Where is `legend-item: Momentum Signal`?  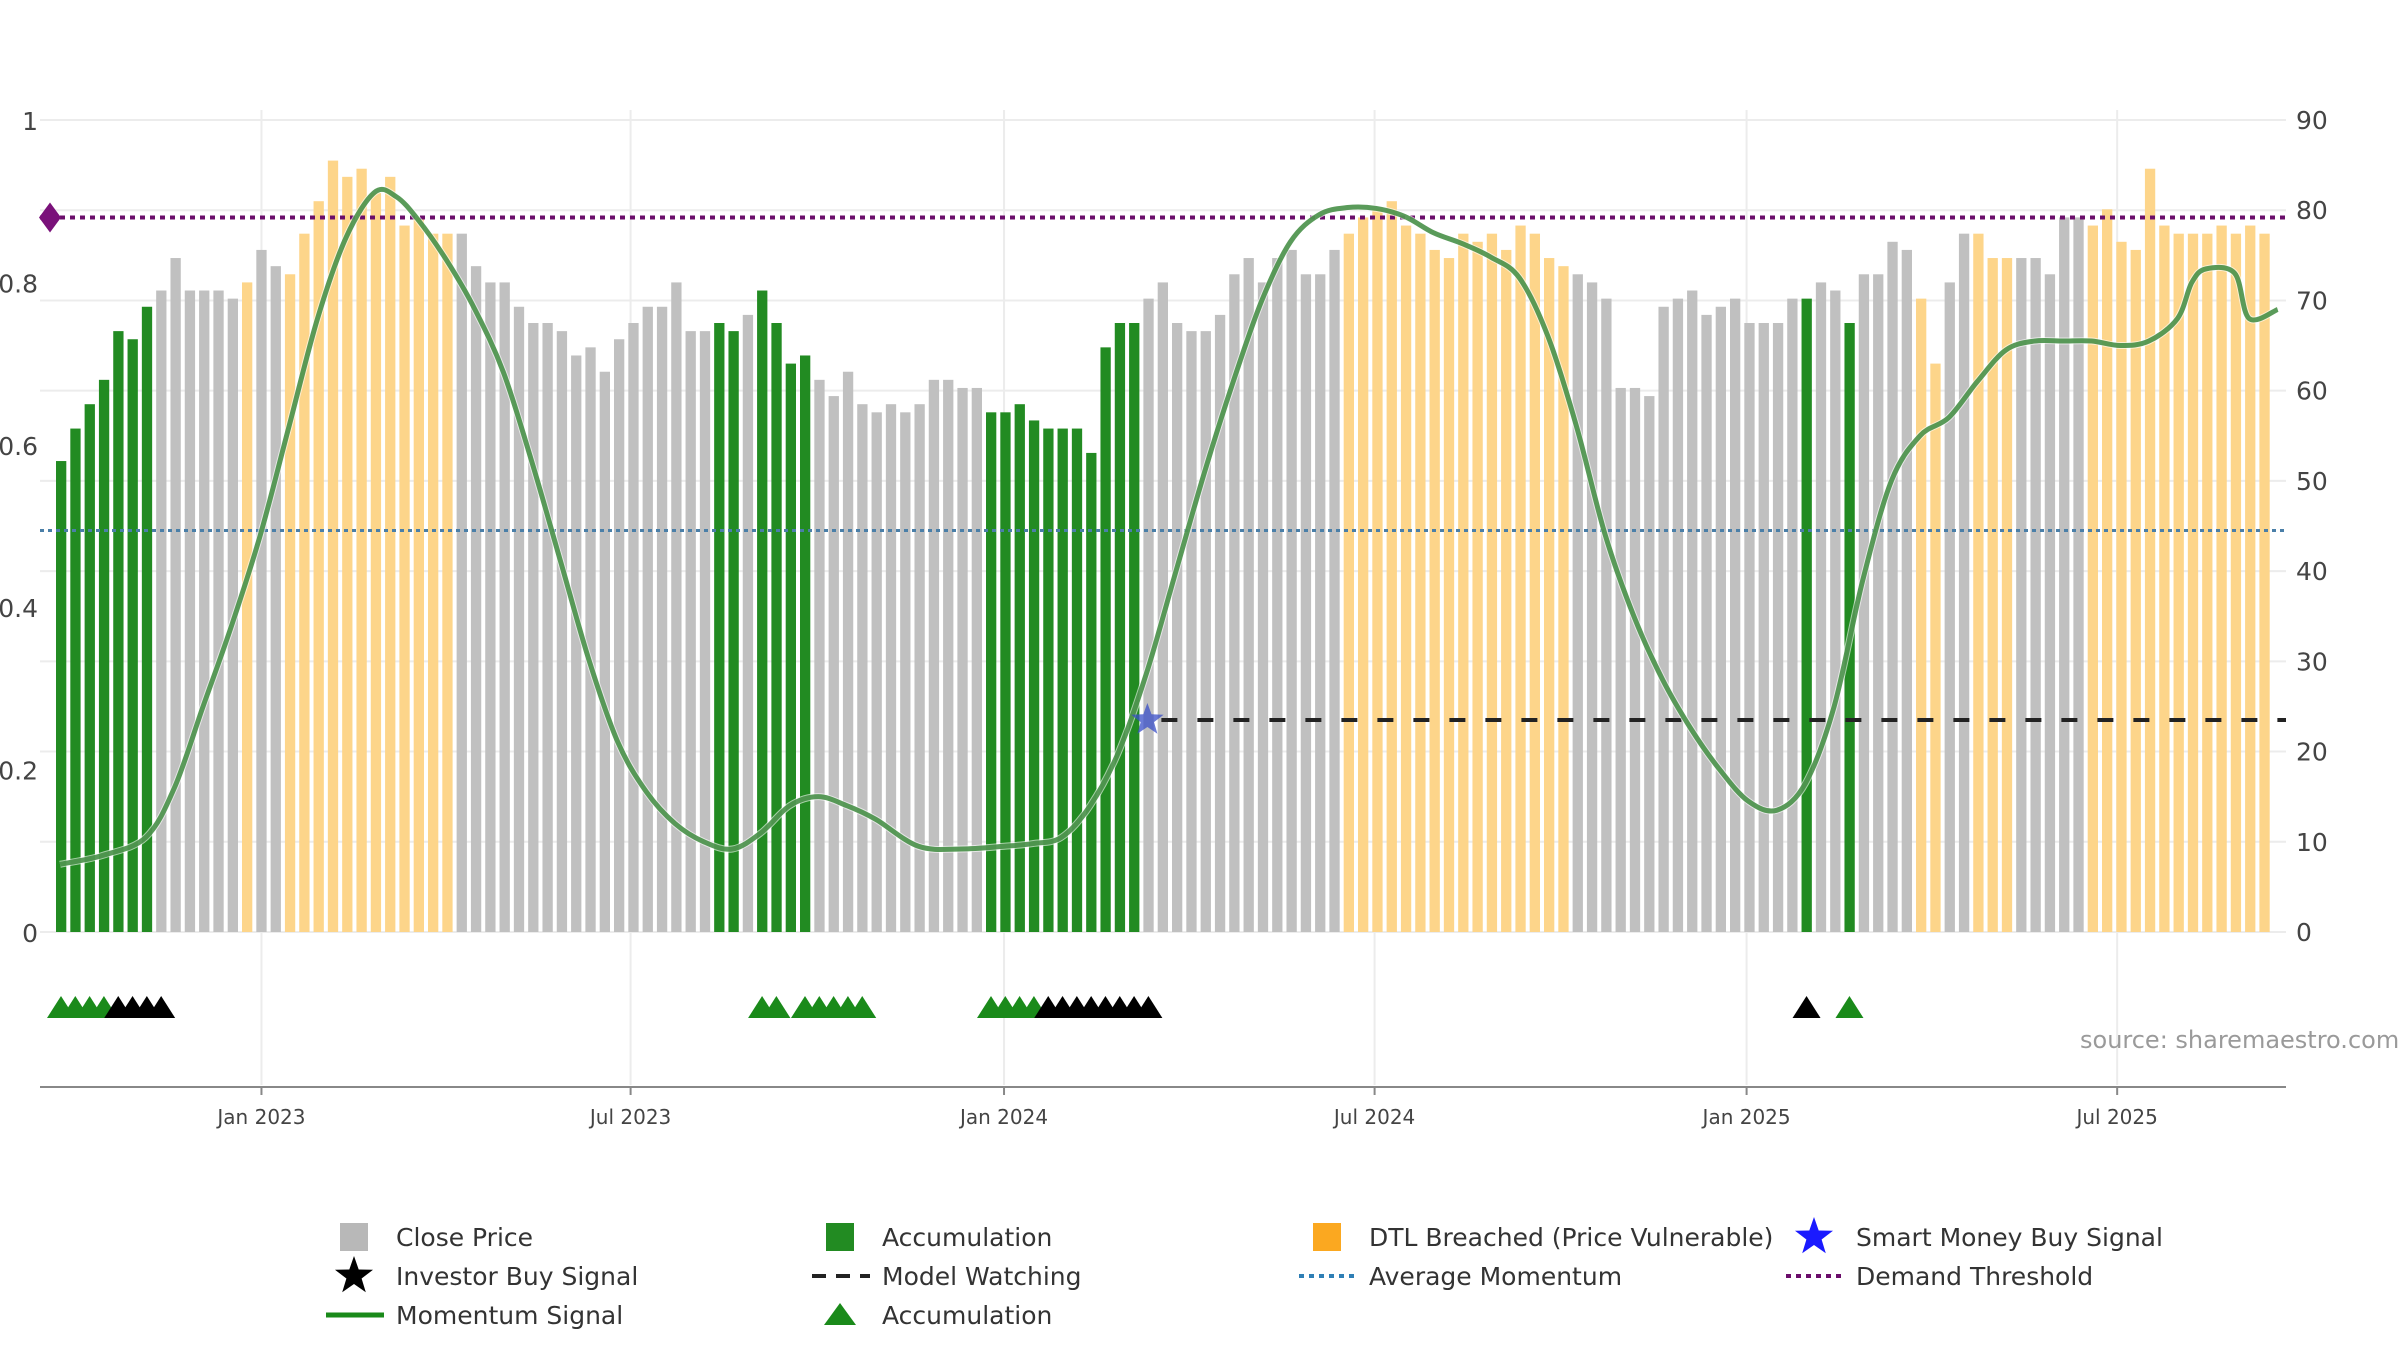
legend-item: Momentum Signal is located at coordinates (474, 1315).